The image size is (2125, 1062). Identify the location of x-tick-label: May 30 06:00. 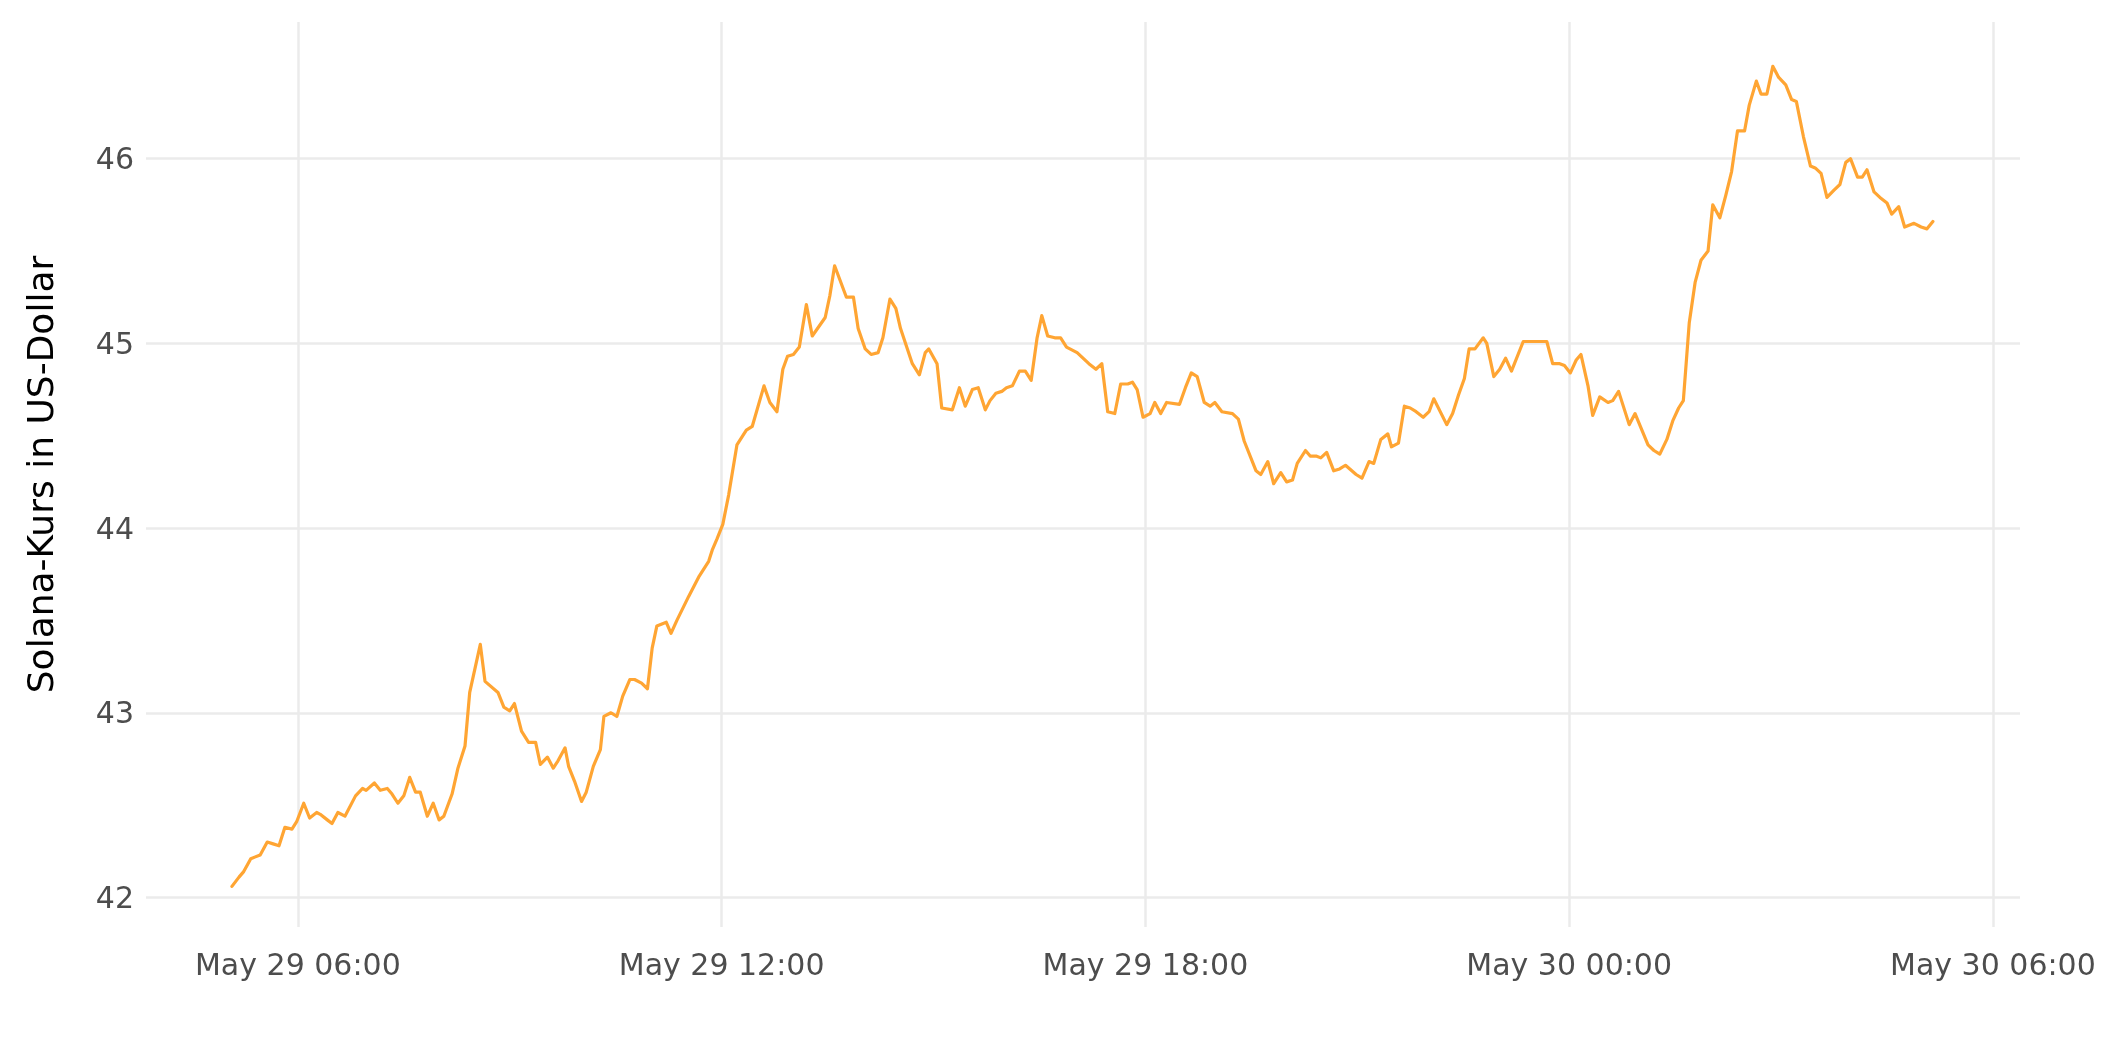
(1993, 964).